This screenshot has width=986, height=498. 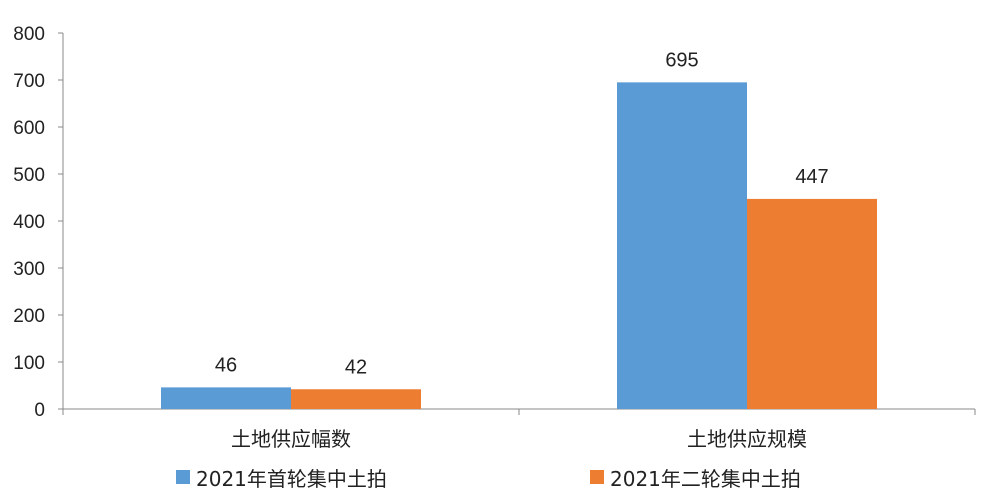 I want to click on y-tick-label: 400, so click(x=29, y=222).